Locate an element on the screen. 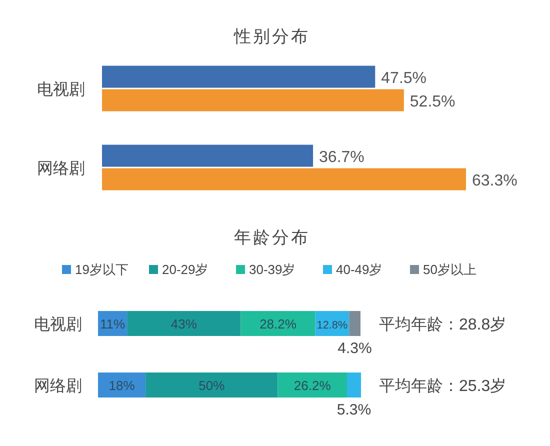 The height and width of the screenshot is (446, 550). data-label: 26.2% is located at coordinates (313, 385).